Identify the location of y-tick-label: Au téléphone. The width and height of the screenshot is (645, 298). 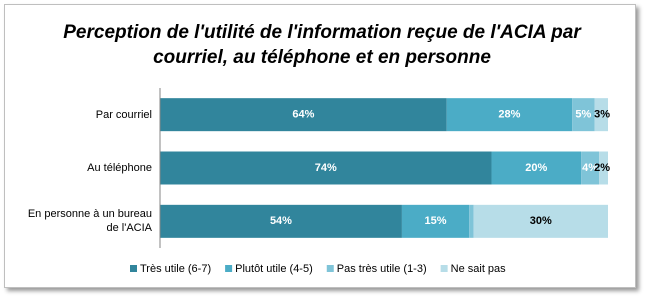
(119, 168).